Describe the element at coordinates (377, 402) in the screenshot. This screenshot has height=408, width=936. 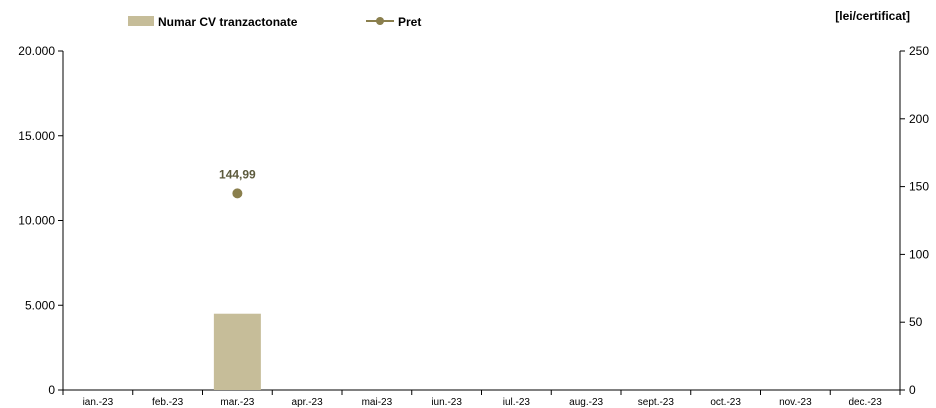
I see `x-axis-tick-label: mai-23` at that location.